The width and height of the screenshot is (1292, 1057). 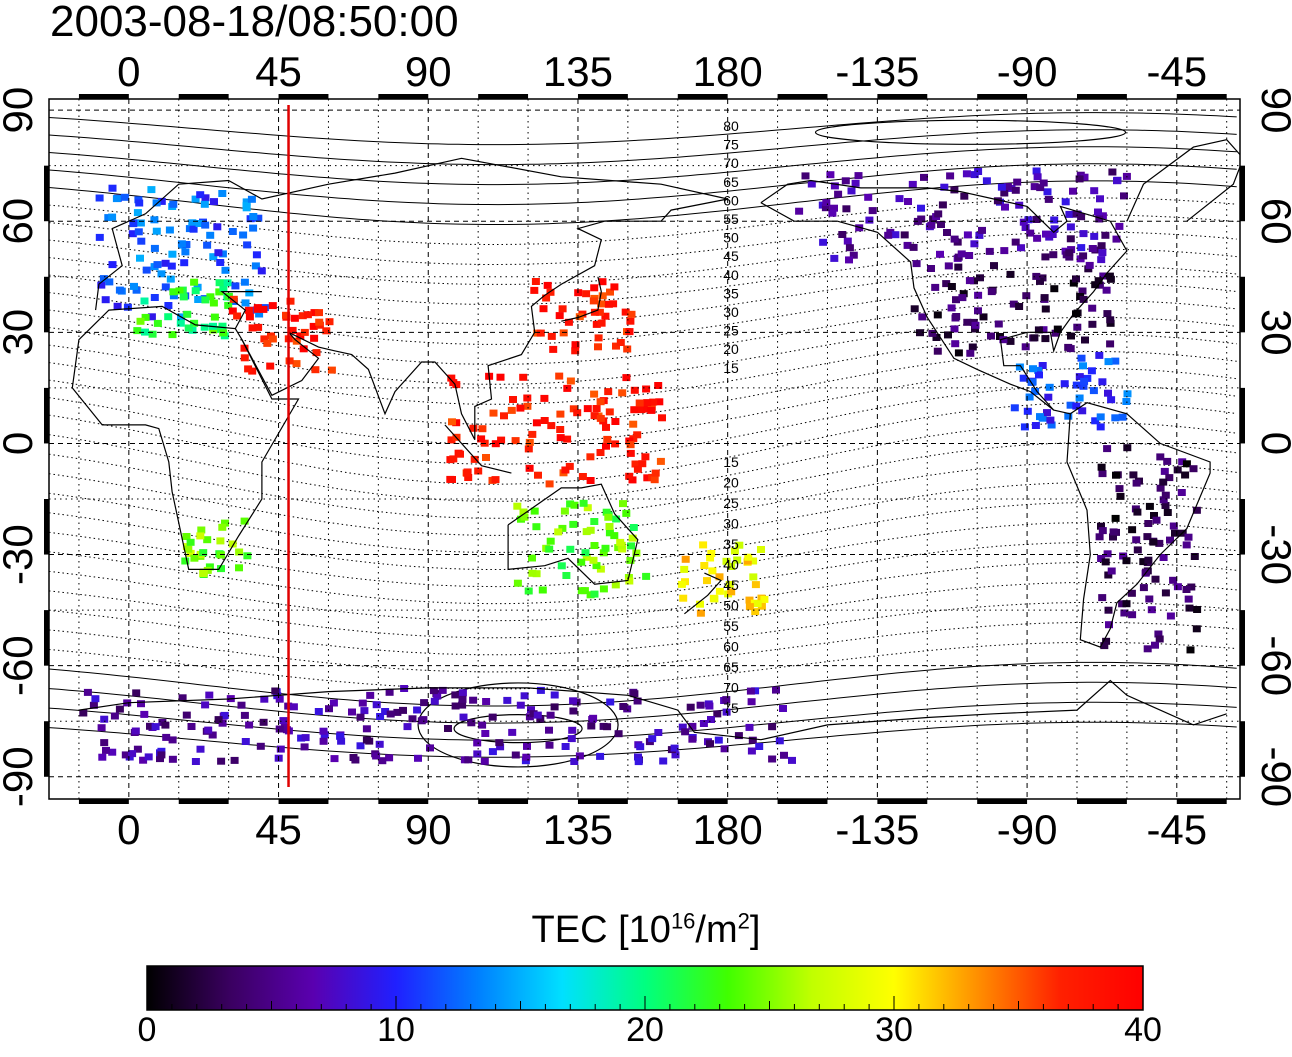 I want to click on colorbar-tick-label: 30, so click(x=894, y=1030).